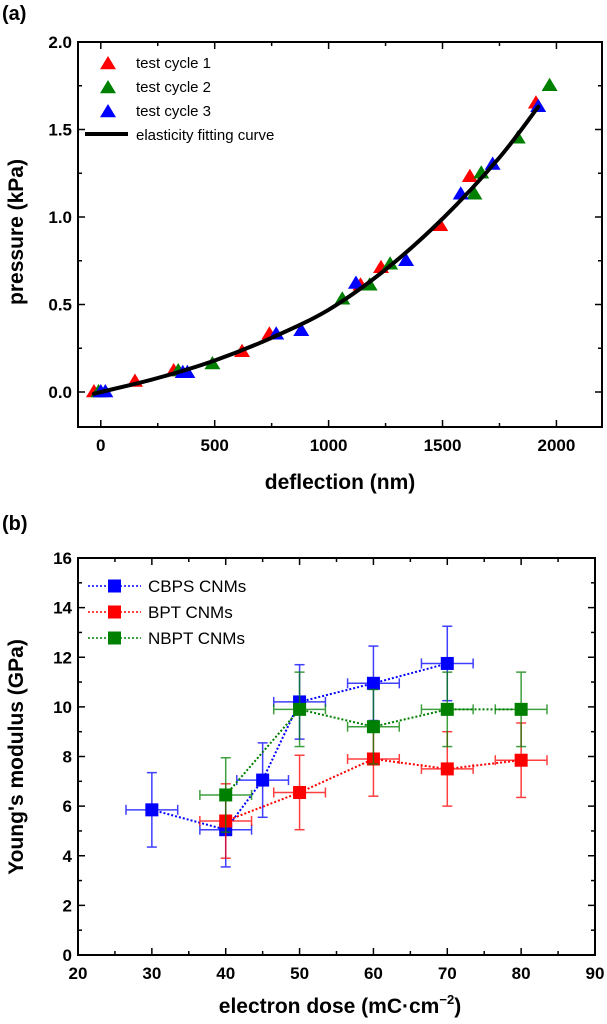  Describe the element at coordinates (67, 806) in the screenshot. I see `y-tick-label: 6` at that location.